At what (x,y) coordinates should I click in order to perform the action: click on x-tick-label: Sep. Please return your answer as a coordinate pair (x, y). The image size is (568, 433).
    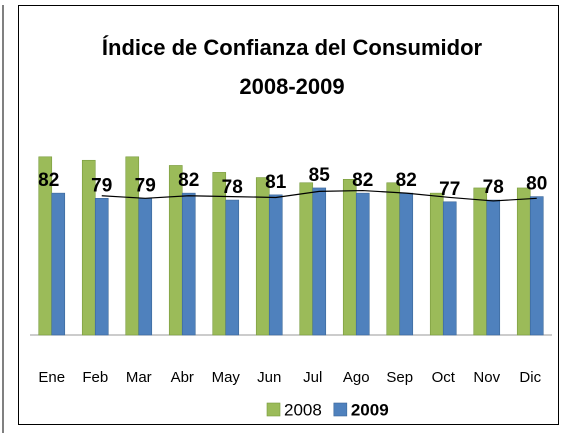
    Looking at the image, I should click on (399, 377).